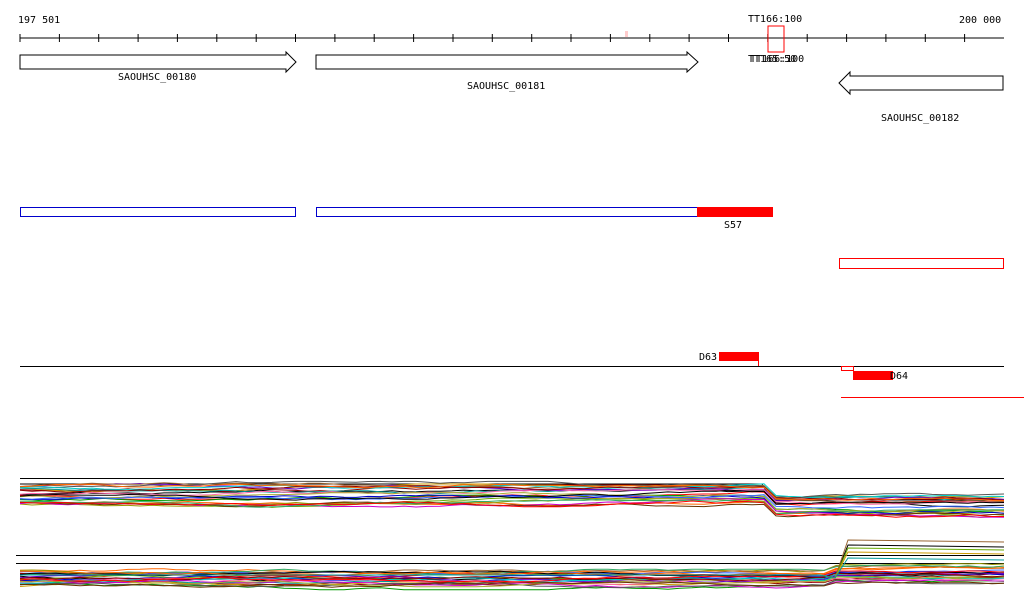 The image size is (1024, 611). What do you see at coordinates (708, 357) in the screenshot?
I see `segment-label-d63: D63` at bounding box center [708, 357].